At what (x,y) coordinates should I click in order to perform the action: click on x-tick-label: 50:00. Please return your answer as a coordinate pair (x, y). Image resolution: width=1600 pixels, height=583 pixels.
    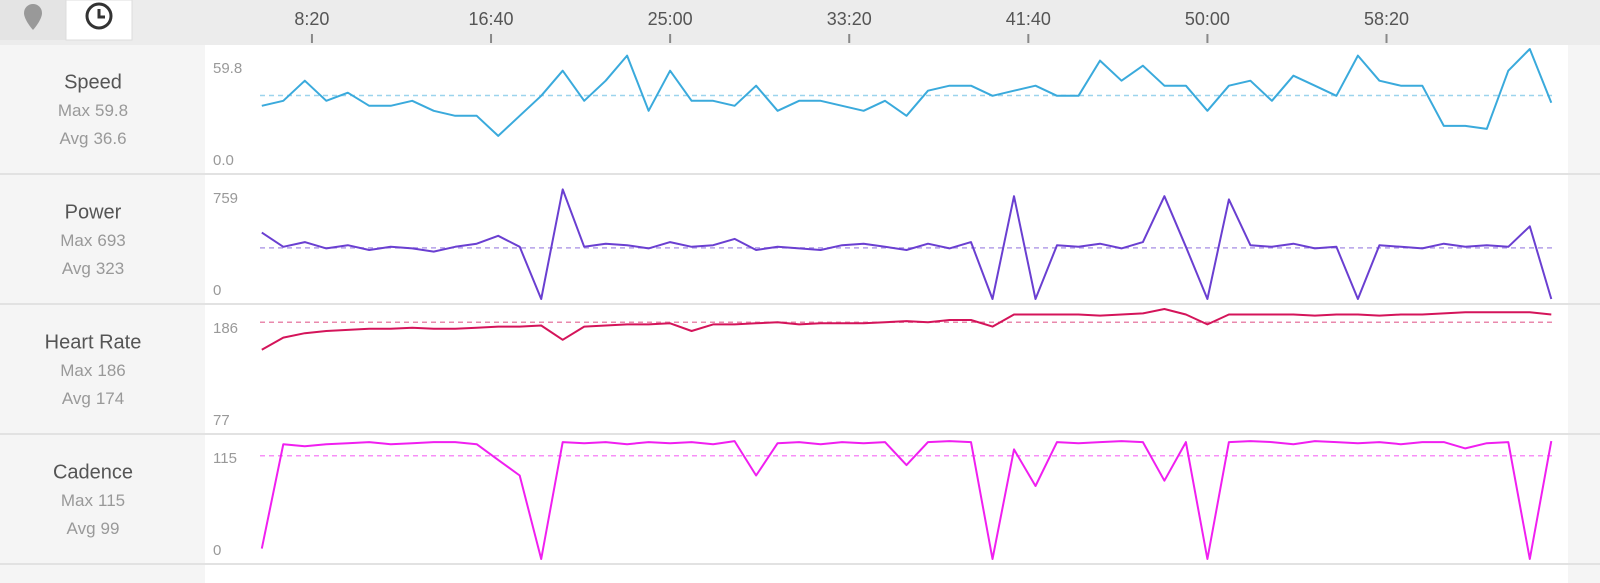
    Looking at the image, I should click on (1207, 19).